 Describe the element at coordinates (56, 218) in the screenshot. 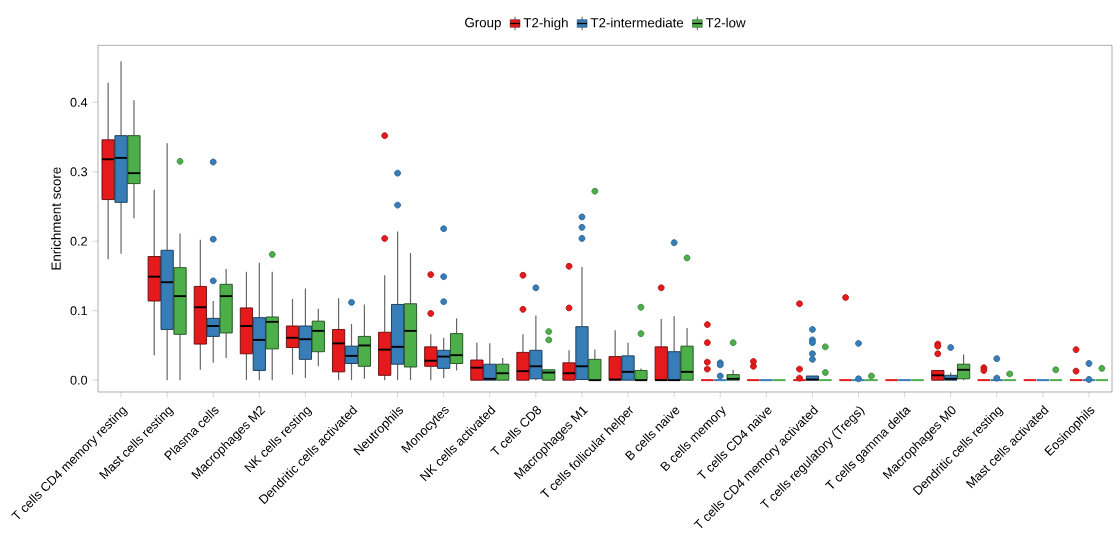

I see `y-axis-title: Enrichment score` at that location.